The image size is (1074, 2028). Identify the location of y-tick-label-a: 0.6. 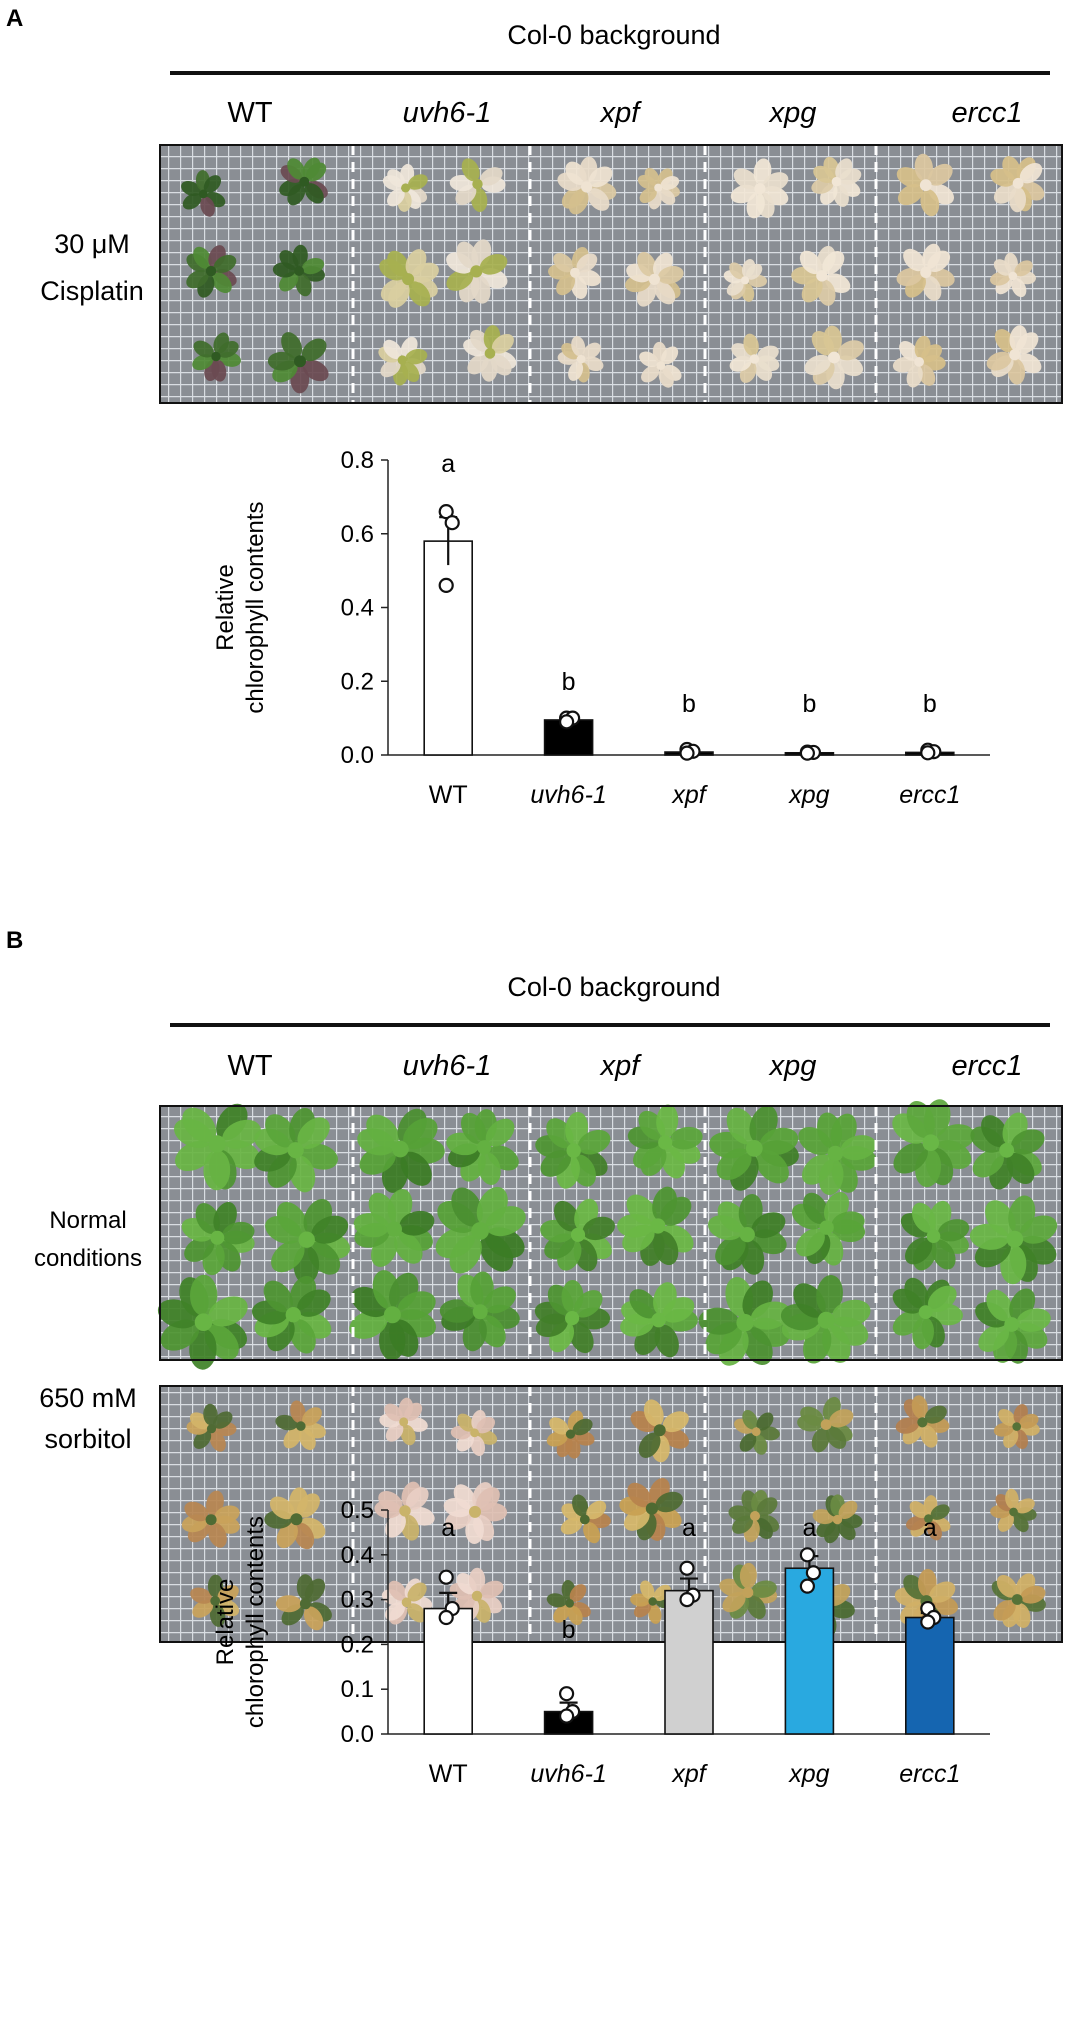
(357, 534).